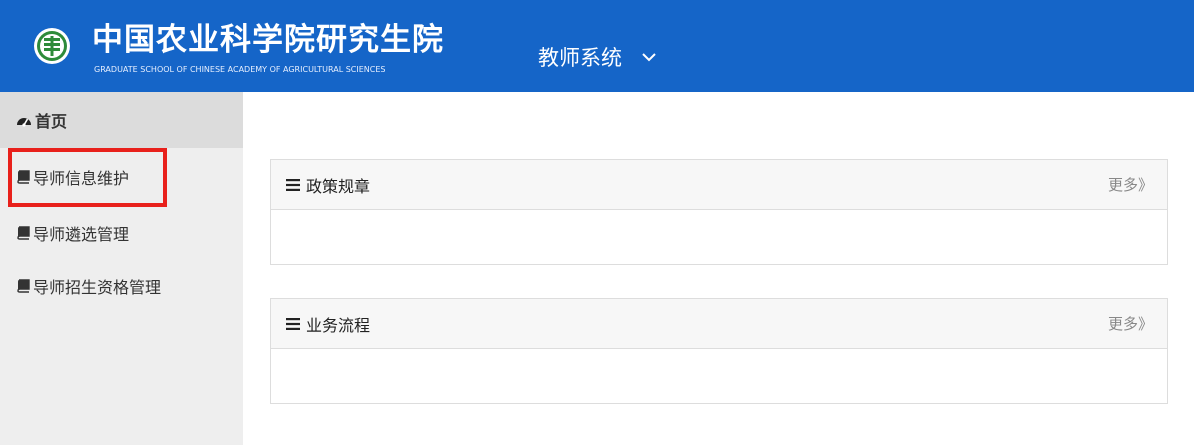 The height and width of the screenshot is (445, 1194). Describe the element at coordinates (649, 57) in the screenshot. I see `chevron-down-icon` at that location.